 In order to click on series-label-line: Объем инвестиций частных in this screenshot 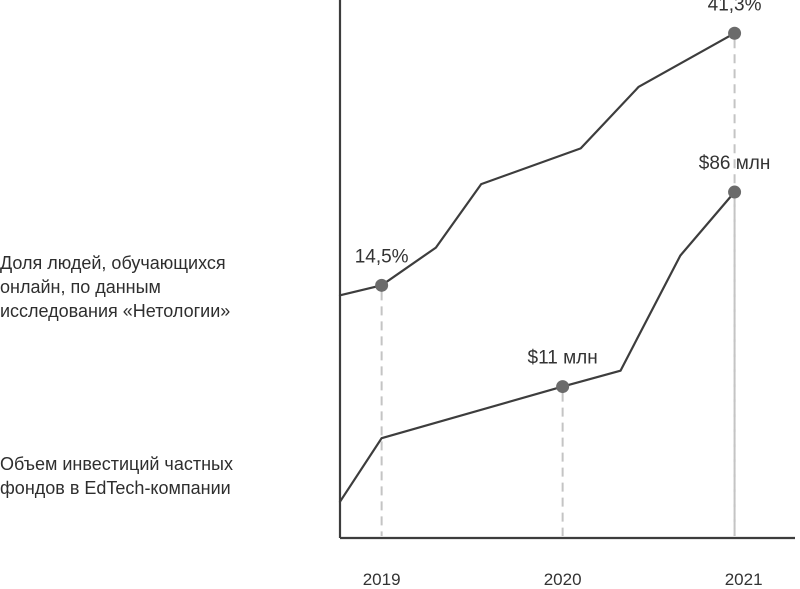, I will do `click(116, 464)`.